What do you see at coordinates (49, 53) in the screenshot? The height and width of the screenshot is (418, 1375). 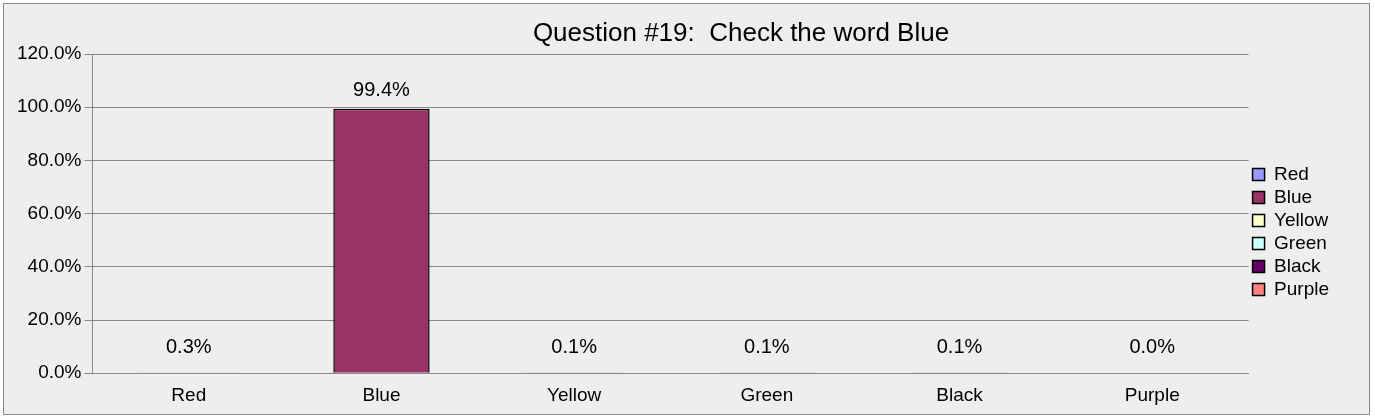 I see `y-tick-label: 120.0%` at bounding box center [49, 53].